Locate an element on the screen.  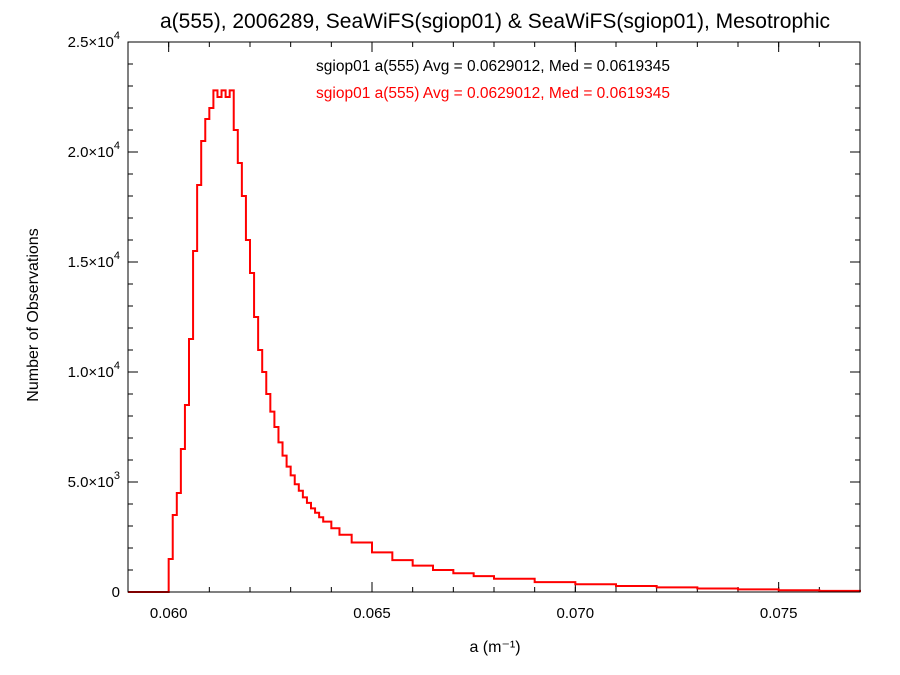
x-tick-label: 0.070 is located at coordinates (576, 613).